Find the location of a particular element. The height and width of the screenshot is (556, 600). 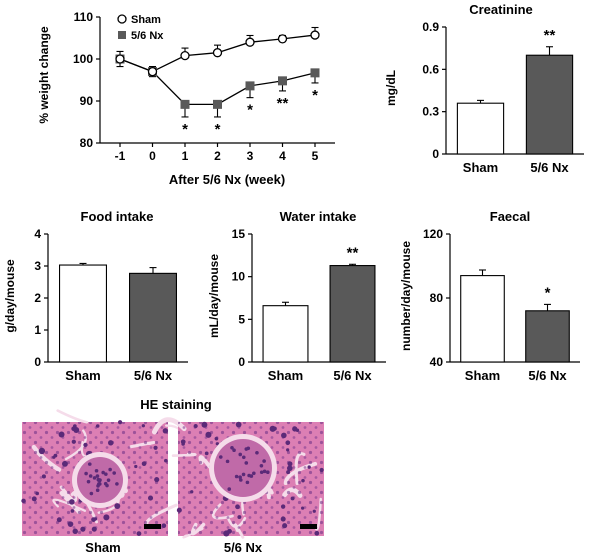

creatinine-ytick-label: 0.9 is located at coordinates (430, 27).